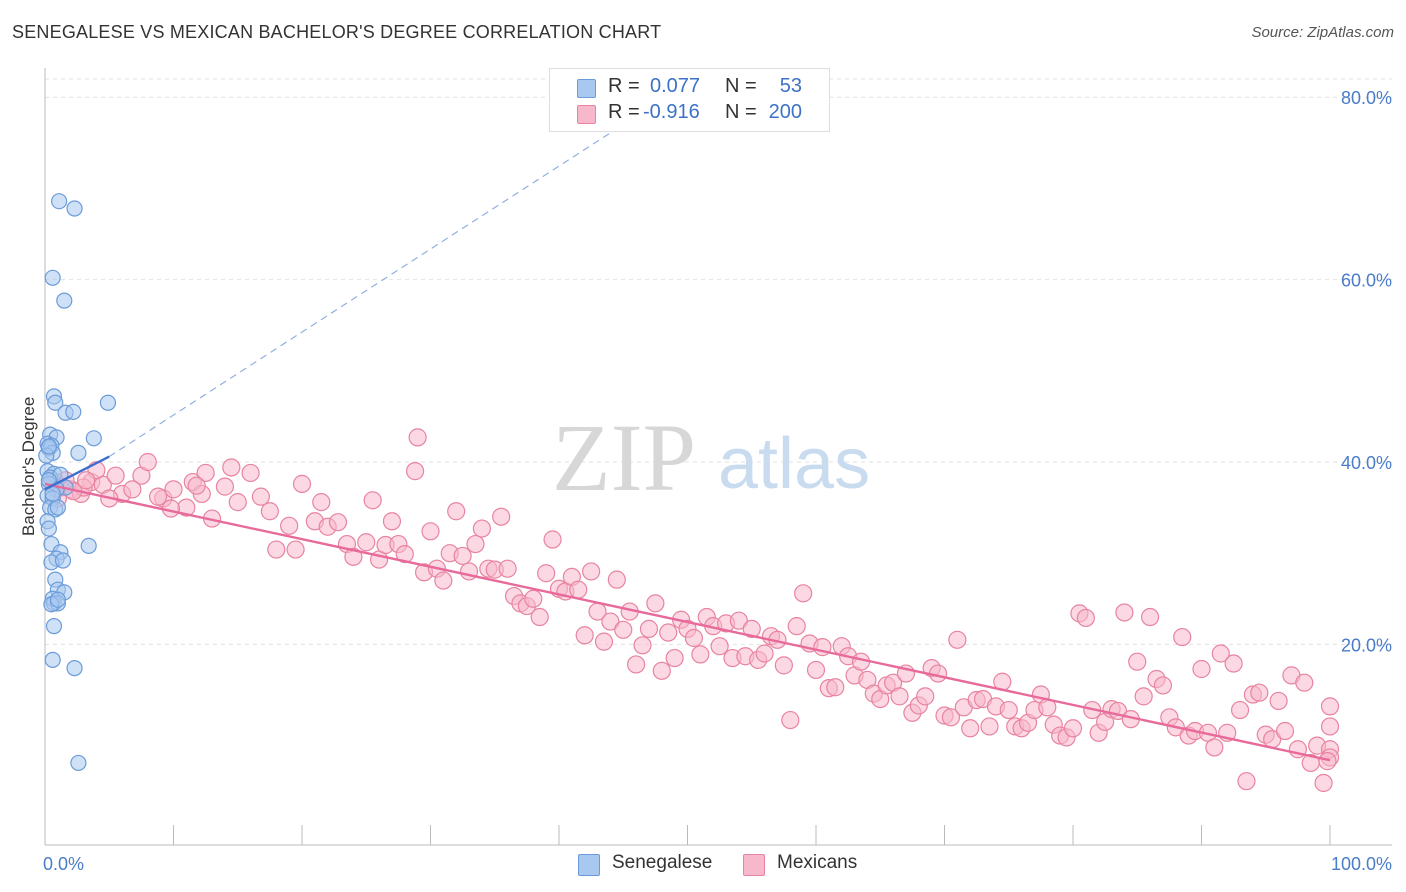  I want to click on r-value: 0.077, so click(675, 86).